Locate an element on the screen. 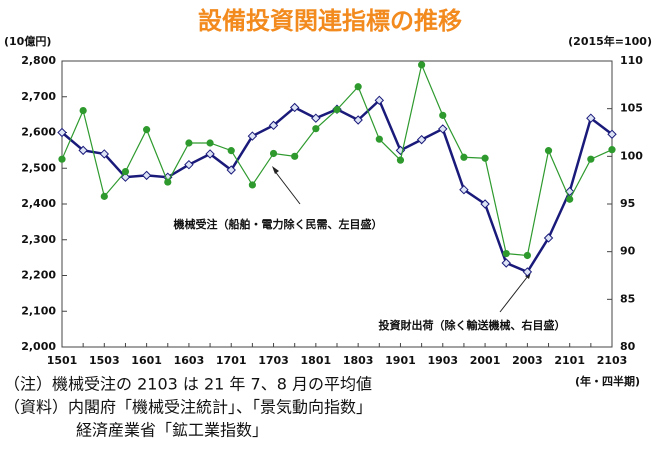 The width and height of the screenshot is (656, 454). x-tick-label: 2101 is located at coordinates (569, 360).